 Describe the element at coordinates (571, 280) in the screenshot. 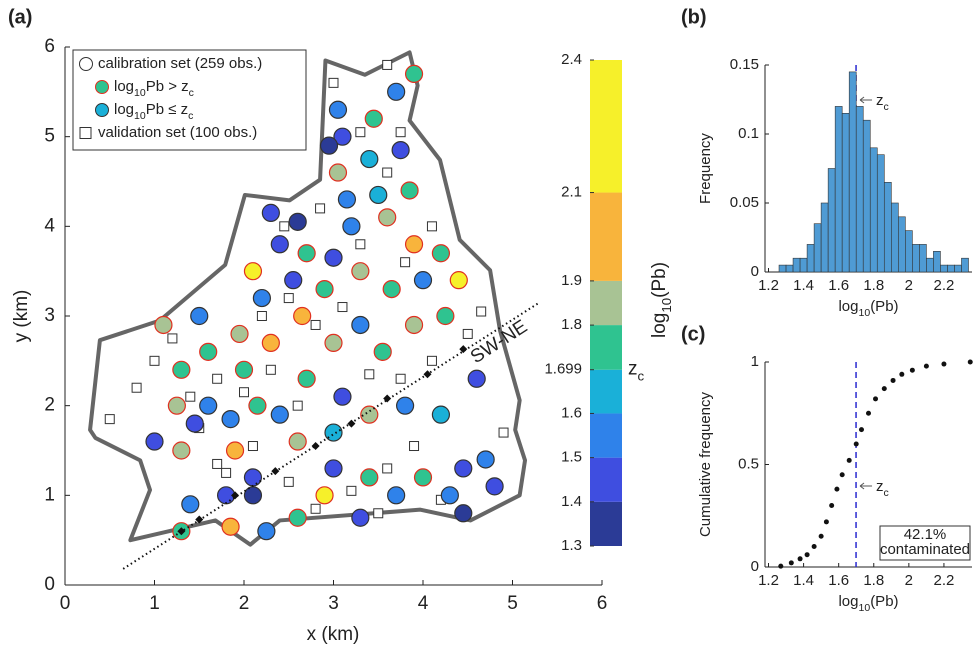

I see `colorbar-tick-label: 1.9` at that location.